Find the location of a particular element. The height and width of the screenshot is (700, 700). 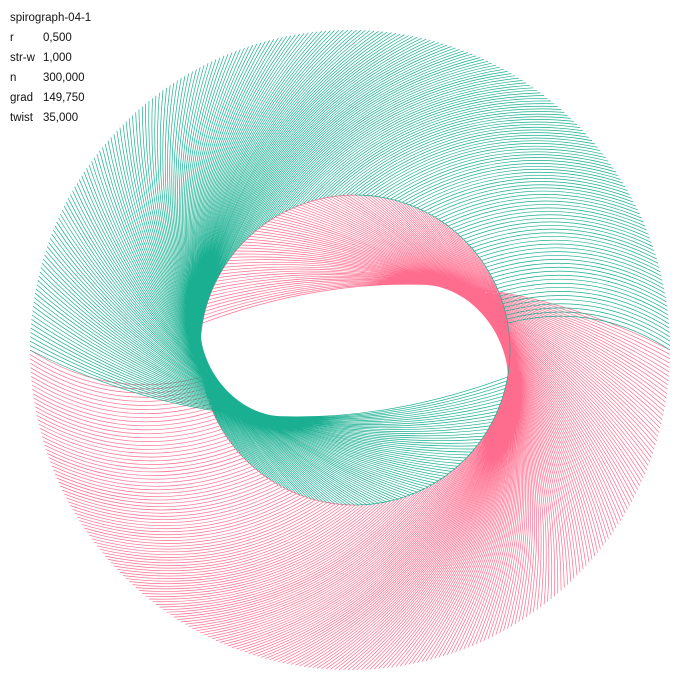

param-value: 1,000 is located at coordinates (57, 58).